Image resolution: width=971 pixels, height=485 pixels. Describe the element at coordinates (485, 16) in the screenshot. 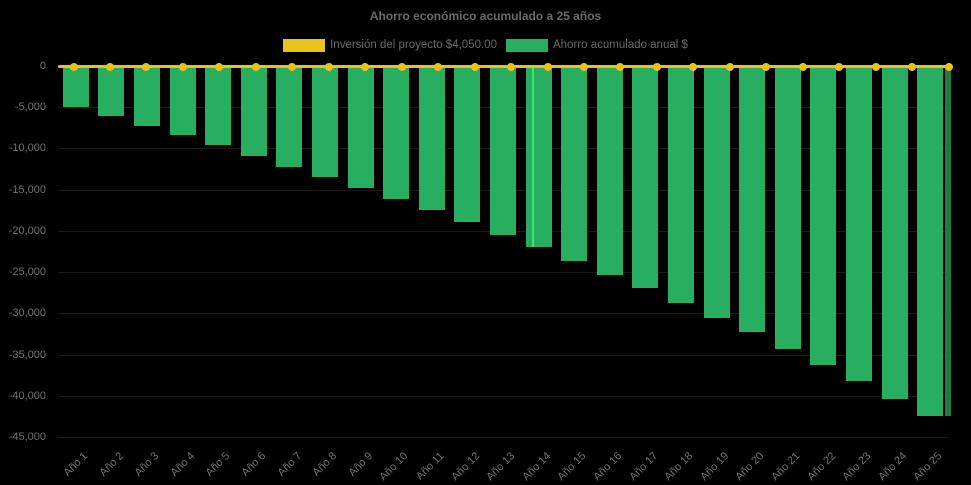

I see `chart-title: Ahorro económico acumulado a 25 años` at that location.